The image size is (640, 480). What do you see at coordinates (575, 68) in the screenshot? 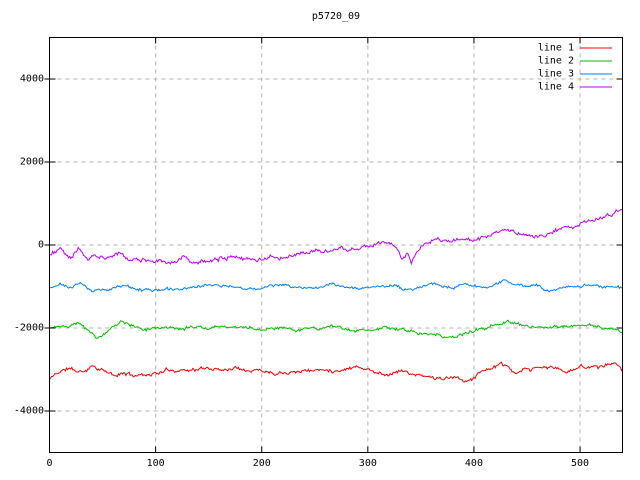
I see `legend: line 1 line 2 line 3 line 4` at bounding box center [575, 68].